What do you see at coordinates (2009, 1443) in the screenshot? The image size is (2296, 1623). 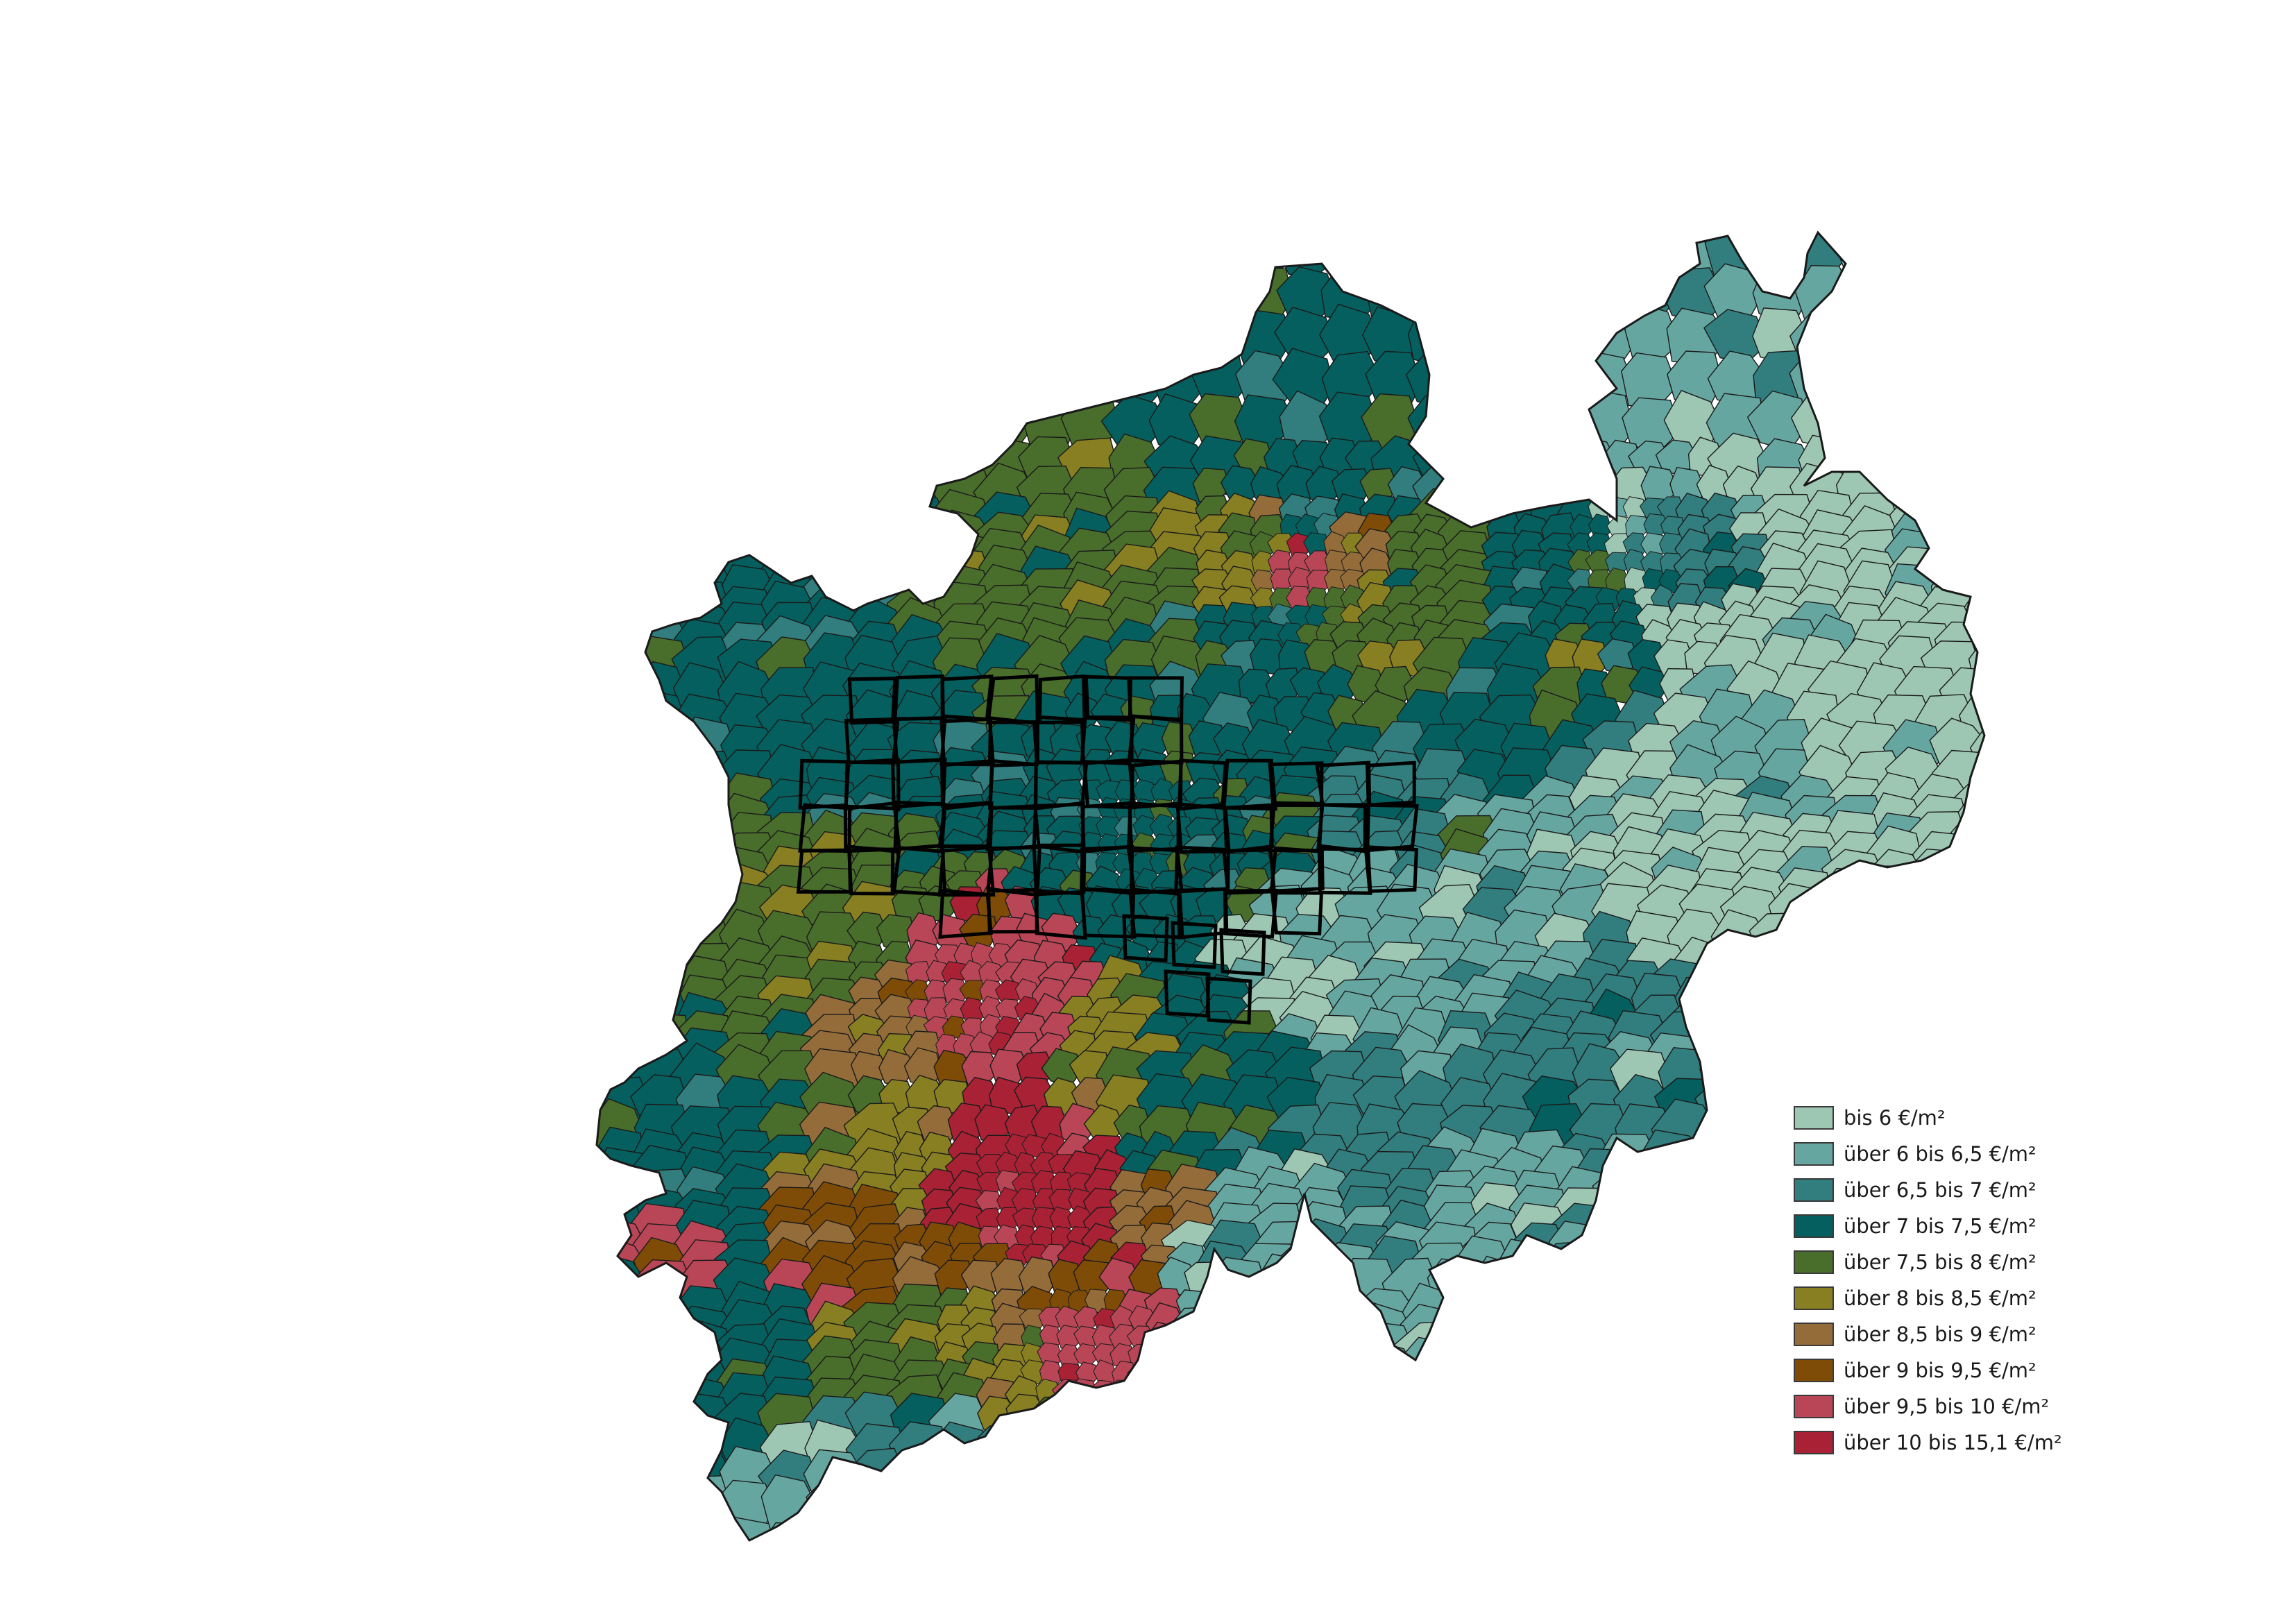 I see `legend-item: über 10 bis 15,1 €/m²` at bounding box center [2009, 1443].